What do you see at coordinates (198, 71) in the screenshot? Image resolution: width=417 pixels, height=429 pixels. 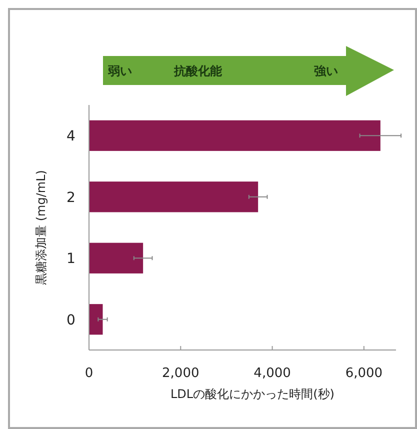 I see `text: 抗酸化能` at bounding box center [198, 71].